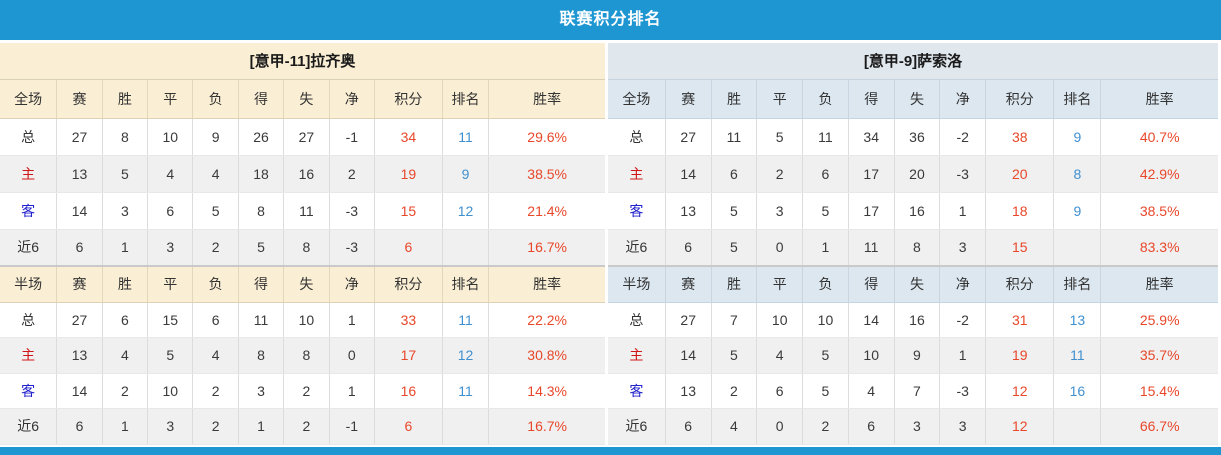 Image resolution: width=1221 pixels, height=455 pixels. I want to click on row-label: 总, so click(29, 320).